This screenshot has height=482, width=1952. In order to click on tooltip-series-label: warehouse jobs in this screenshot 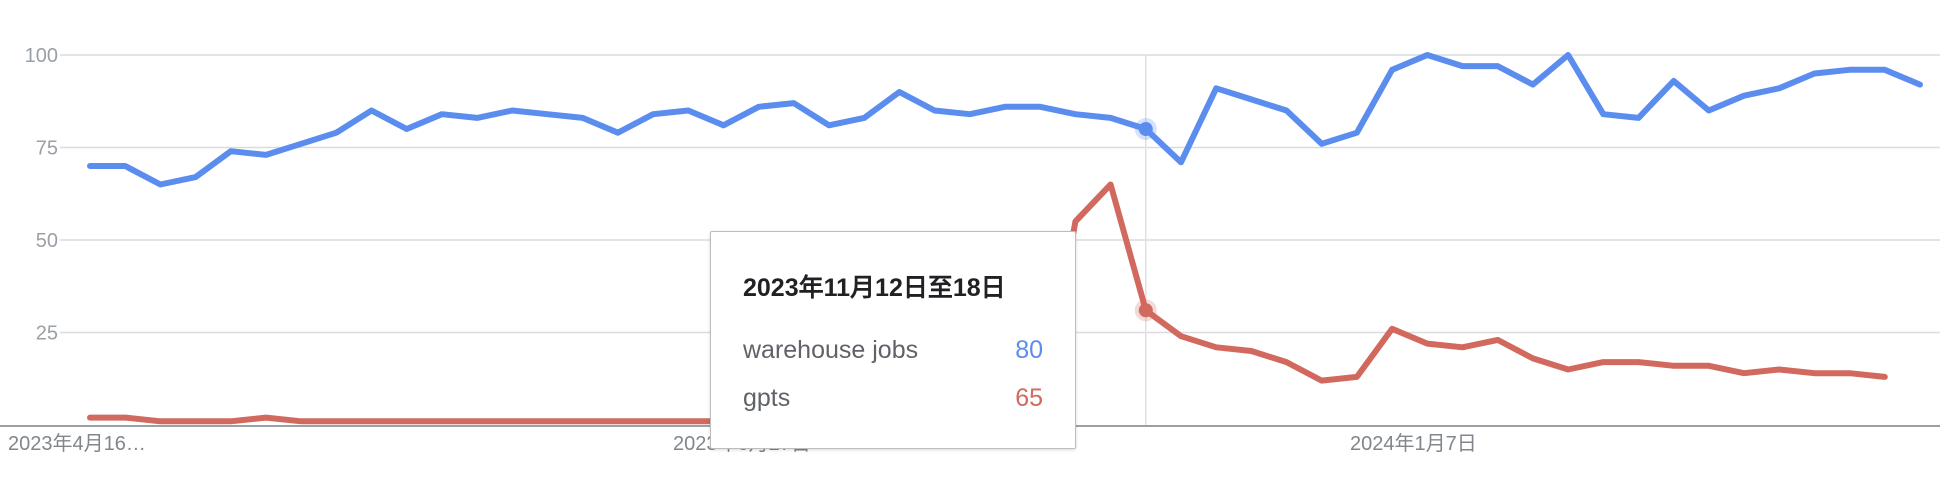, I will do `click(831, 350)`.